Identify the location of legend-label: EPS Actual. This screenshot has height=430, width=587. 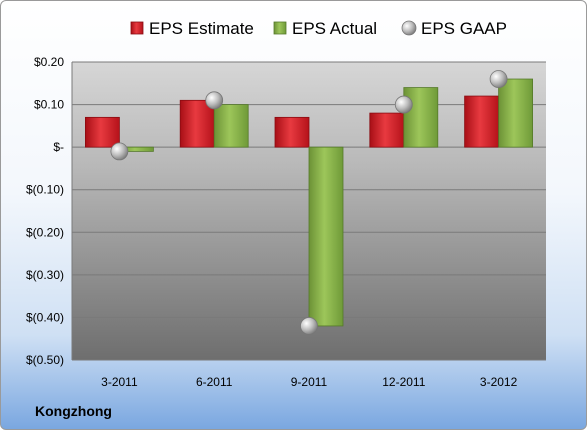
(334, 28).